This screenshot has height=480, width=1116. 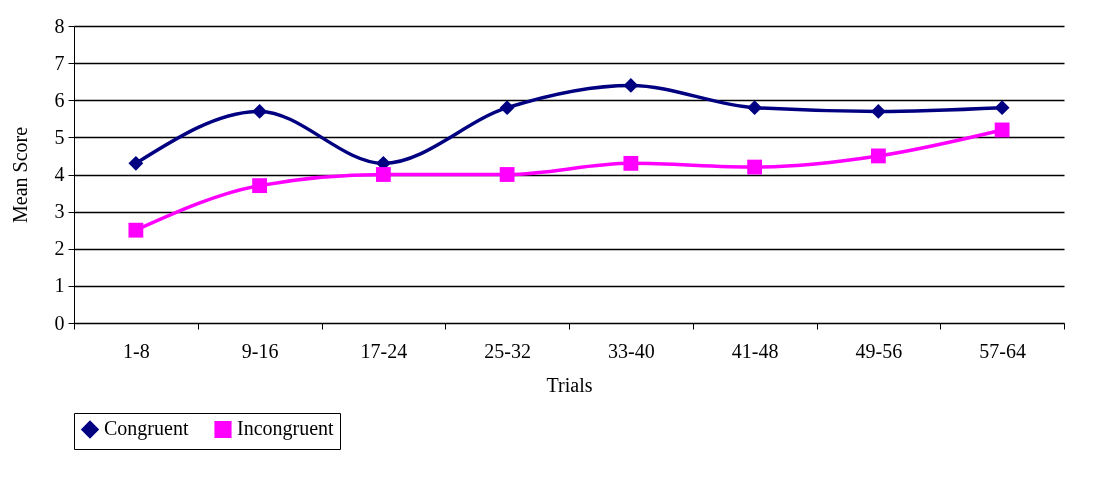 What do you see at coordinates (755, 350) in the screenshot?
I see `x-tick-label: 41-48` at bounding box center [755, 350].